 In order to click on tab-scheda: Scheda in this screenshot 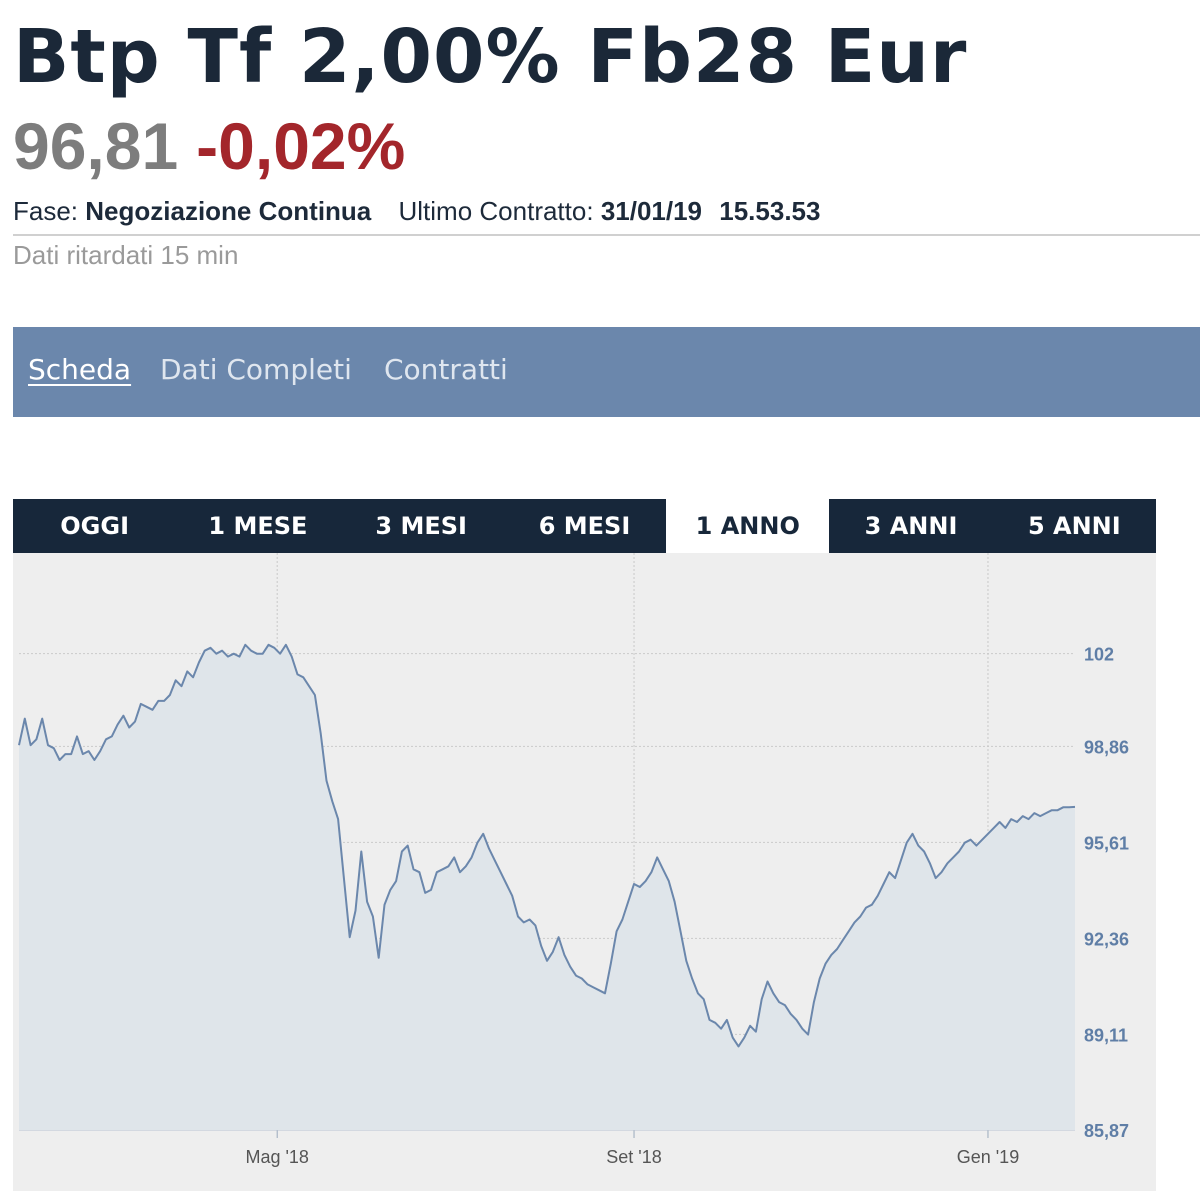, I will do `click(80, 369)`.